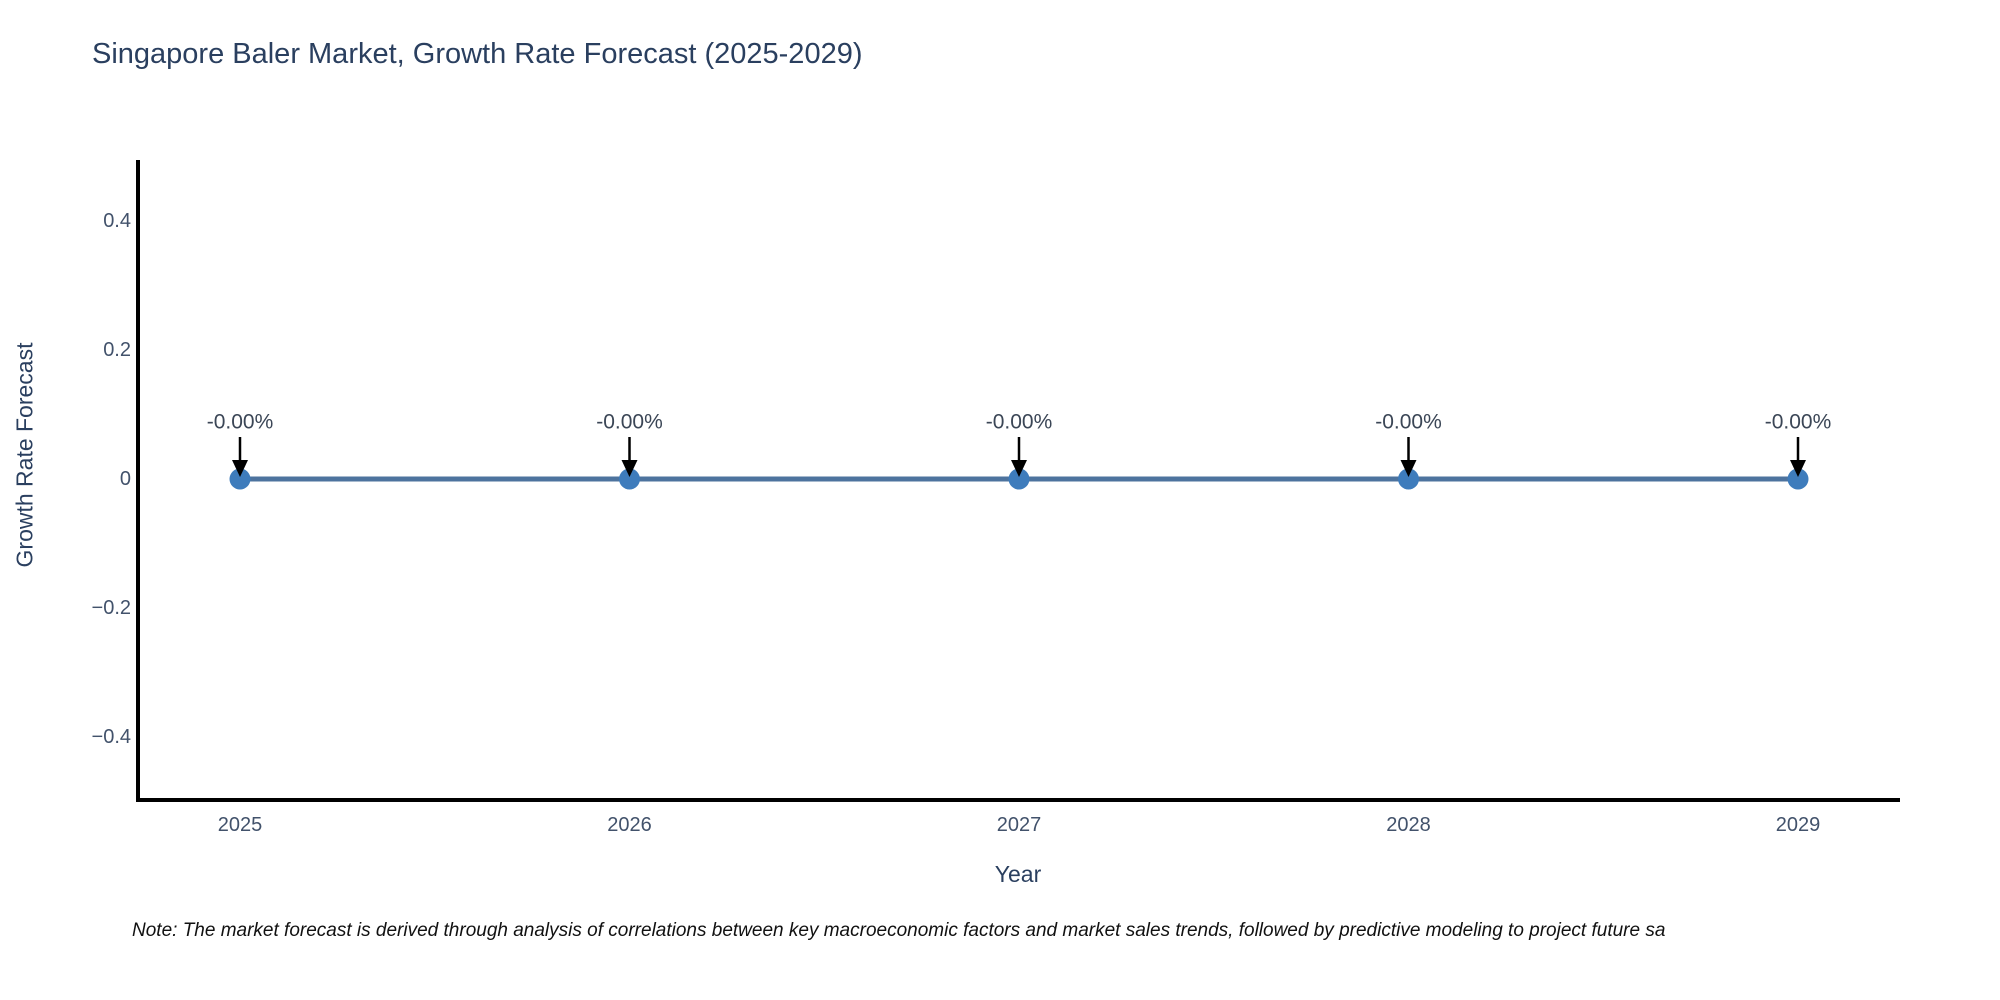 The width and height of the screenshot is (2000, 1000). I want to click on x-axis-title: Year, so click(1018, 874).